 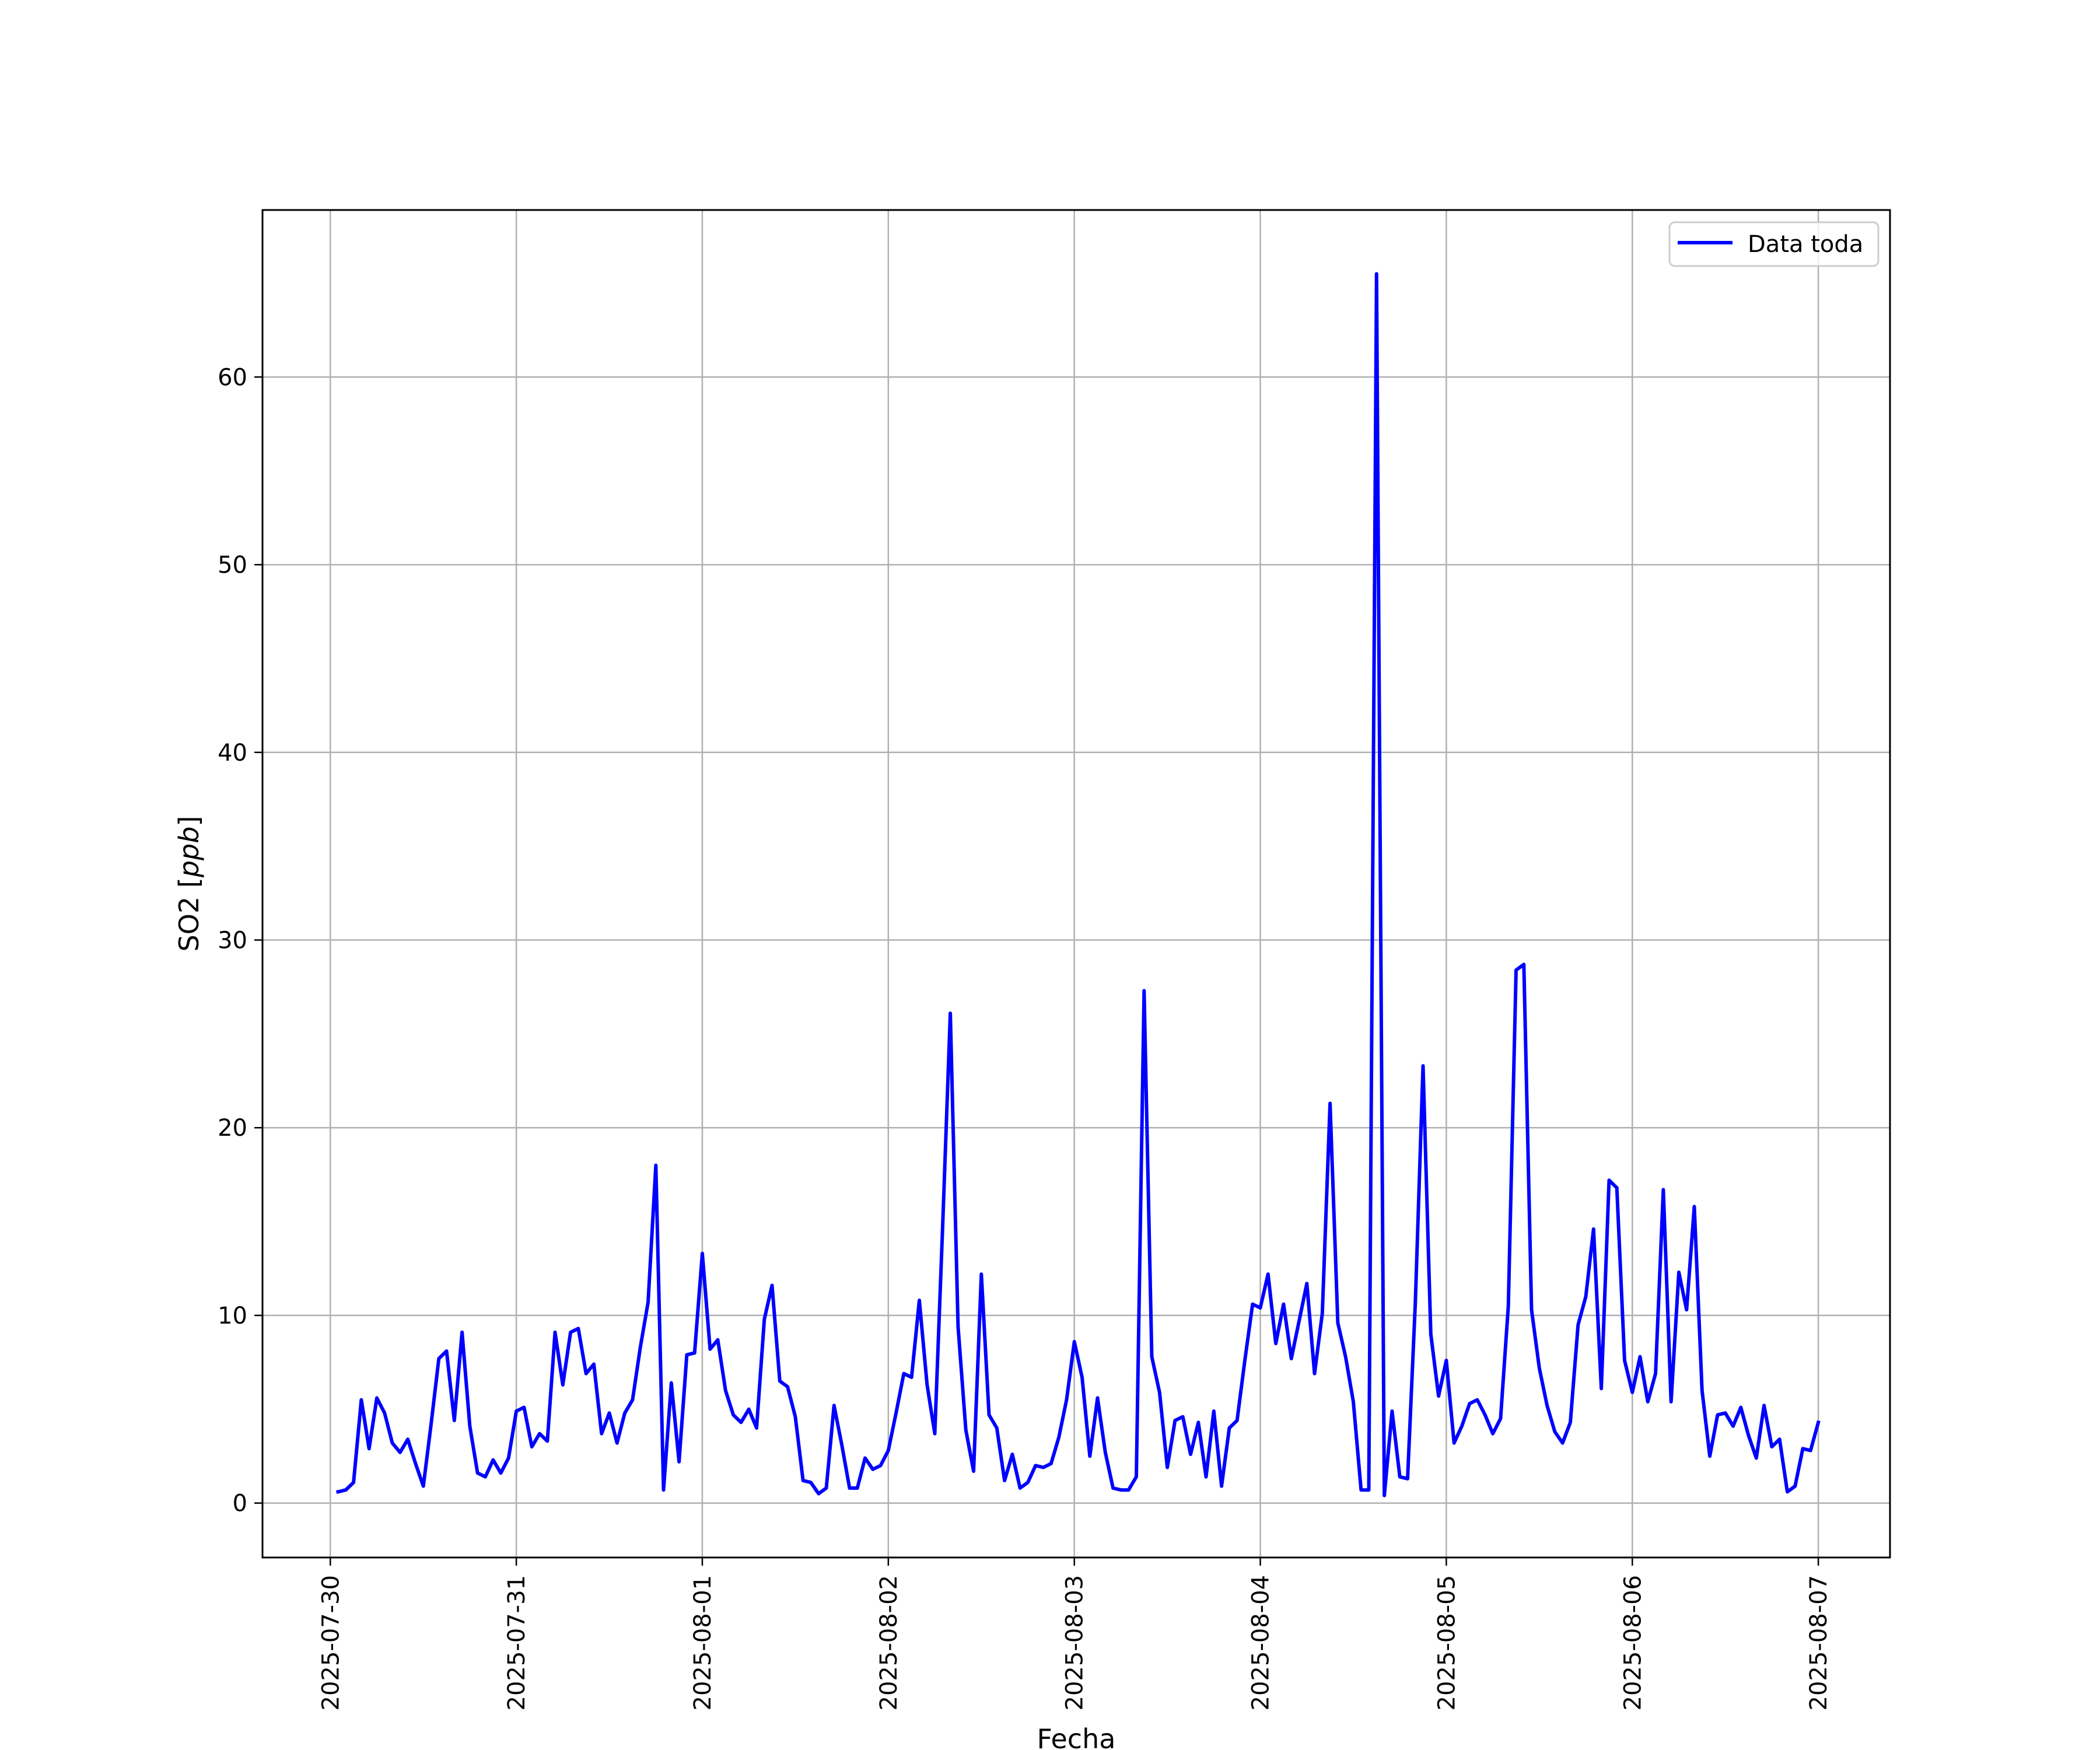 What do you see at coordinates (232, 565) in the screenshot?
I see `y-tick-label: 50` at bounding box center [232, 565].